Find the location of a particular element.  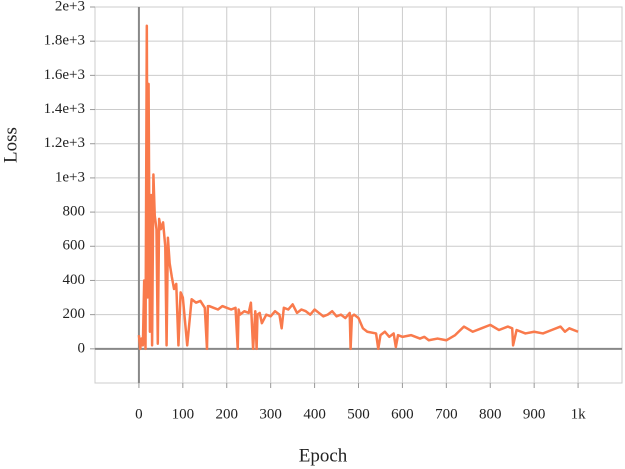

y-tick-label: 400 is located at coordinates (74, 280).